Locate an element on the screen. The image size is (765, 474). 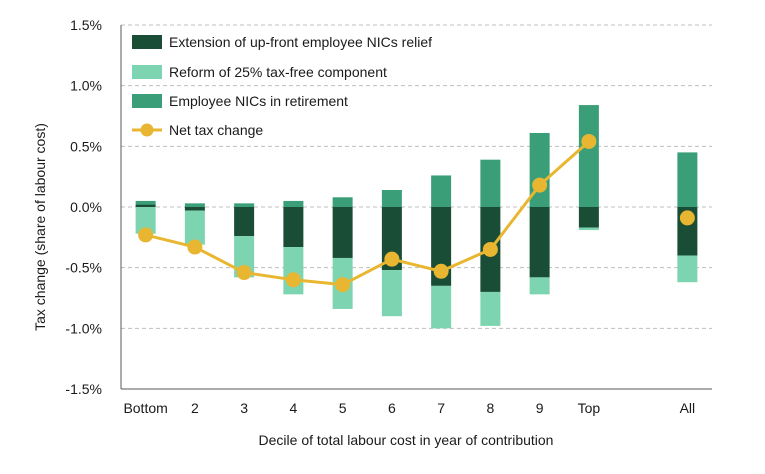
legend-label: Net tax change is located at coordinates (216, 130).